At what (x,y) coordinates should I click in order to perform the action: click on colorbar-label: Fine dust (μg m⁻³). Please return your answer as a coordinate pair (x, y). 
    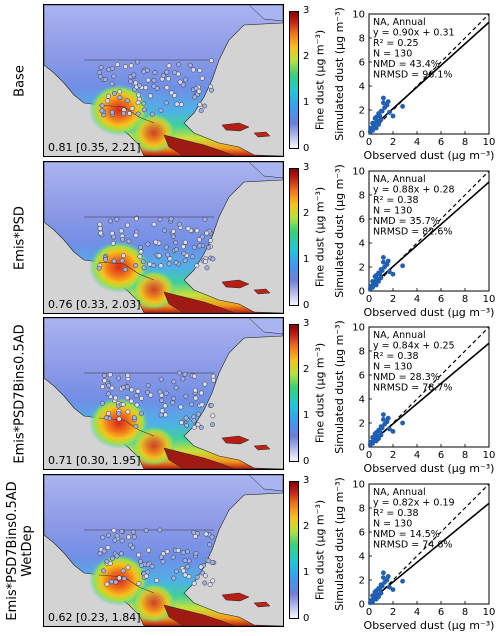
    Looking at the image, I should click on (320, 80).